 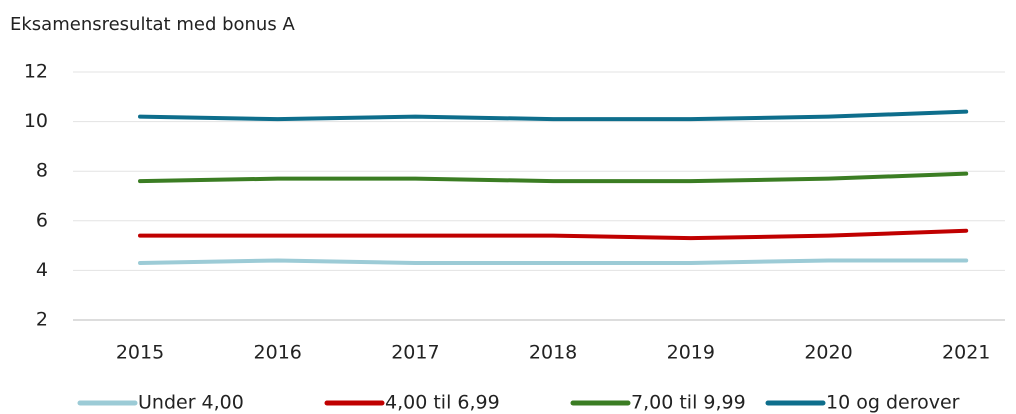 What do you see at coordinates (36, 72) in the screenshot?
I see `y-tick-label: 12` at bounding box center [36, 72].